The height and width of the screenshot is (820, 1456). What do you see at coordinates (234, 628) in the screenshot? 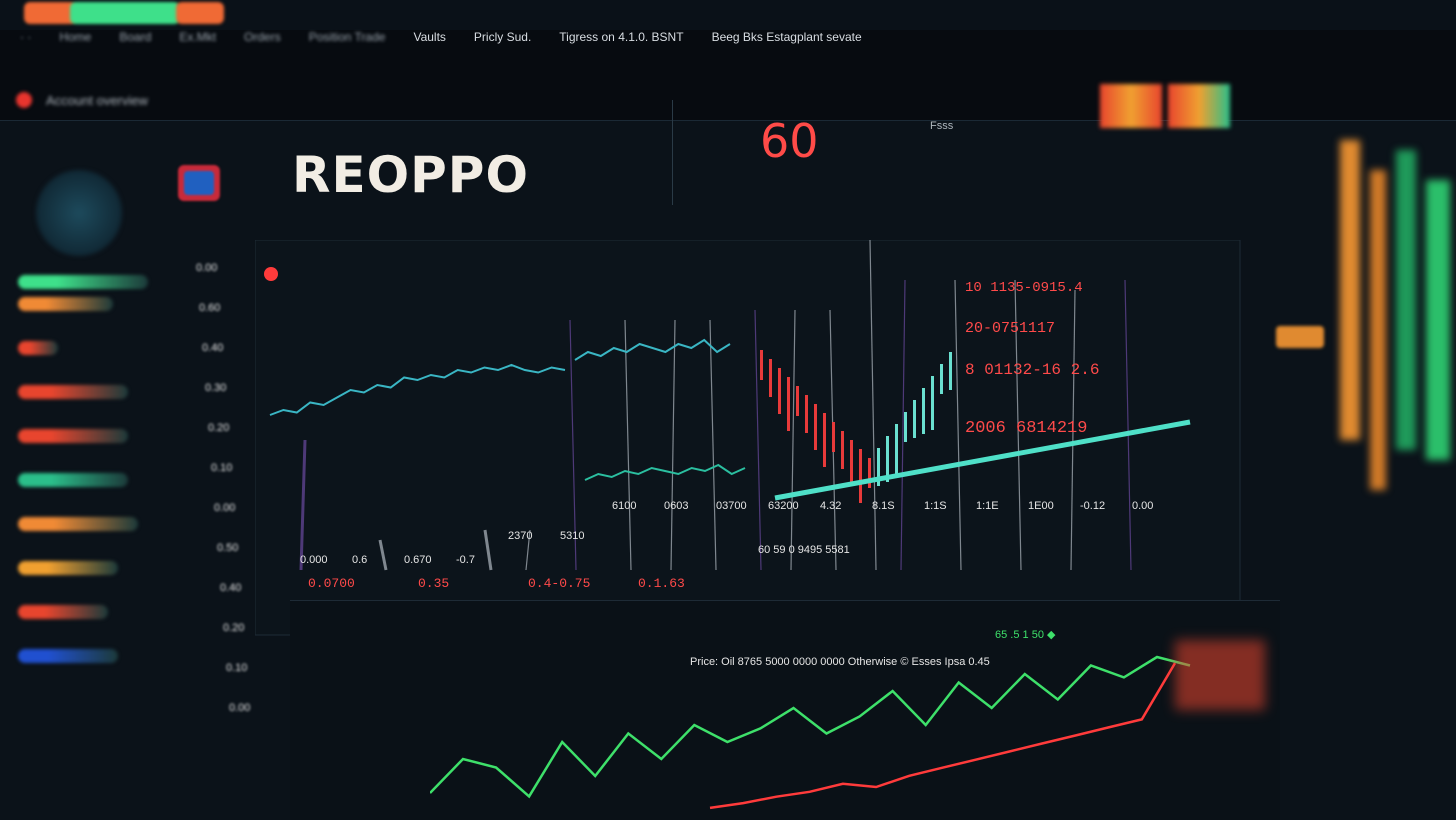
I see `scale-label: 0.20` at bounding box center [234, 628].